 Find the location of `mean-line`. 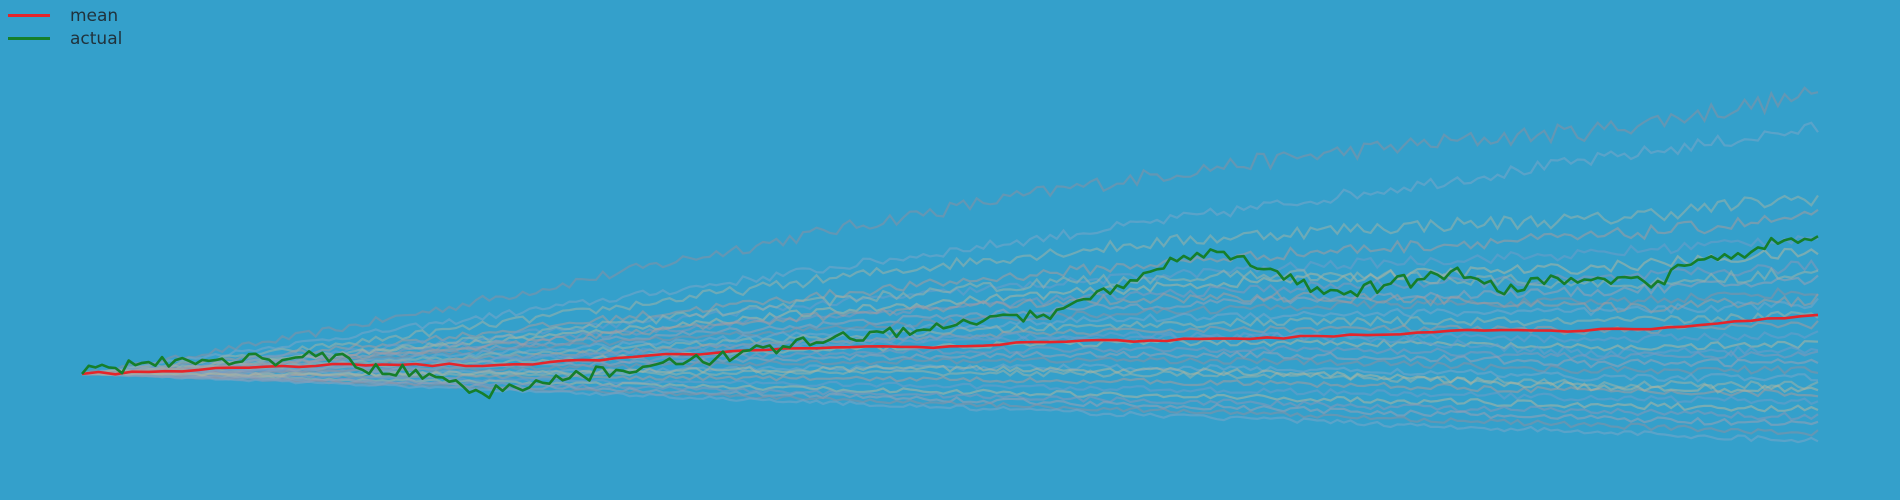

mean-line is located at coordinates (950, 344).